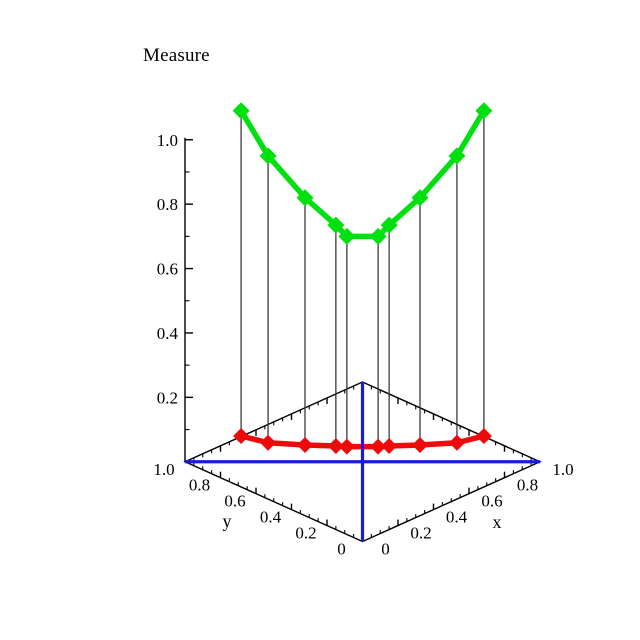 The image size is (640, 640). What do you see at coordinates (527, 485) in the screenshot?
I see `x-axis-tick-label: 0.8` at bounding box center [527, 485].